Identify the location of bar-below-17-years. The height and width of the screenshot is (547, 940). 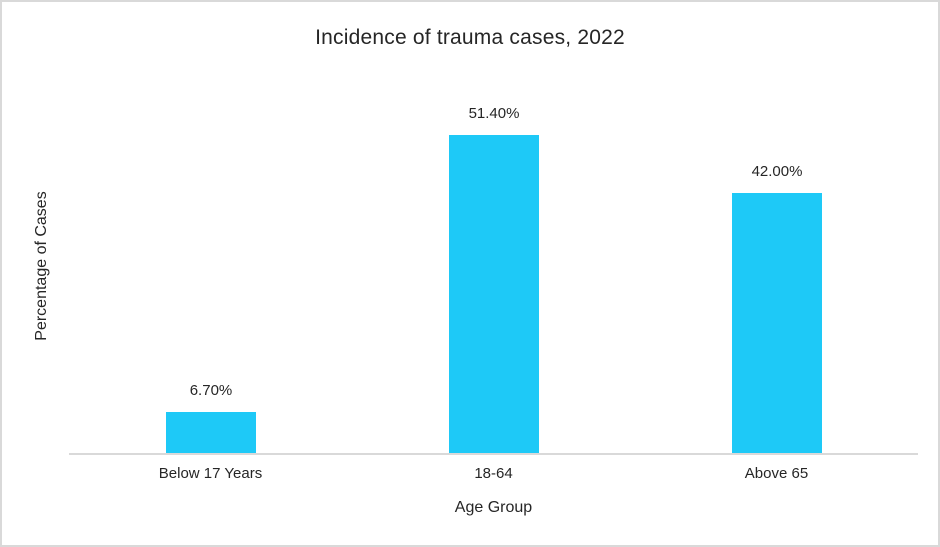
(211, 432).